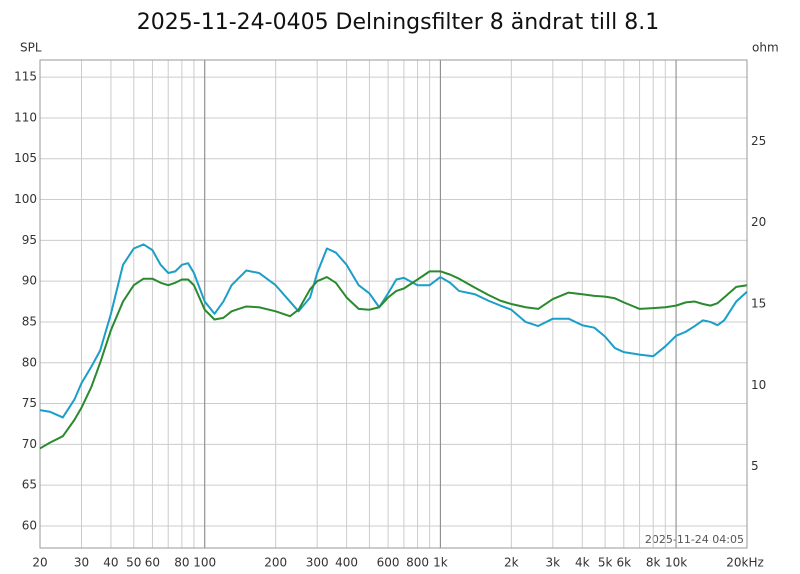  Describe the element at coordinates (25, 117) in the screenshot. I see `y-tick-label: 110` at that location.